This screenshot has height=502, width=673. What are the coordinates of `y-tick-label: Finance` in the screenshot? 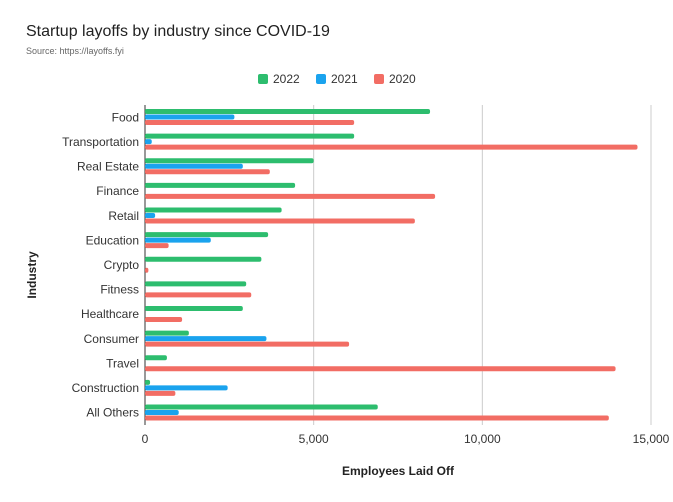 It's located at (117, 191).